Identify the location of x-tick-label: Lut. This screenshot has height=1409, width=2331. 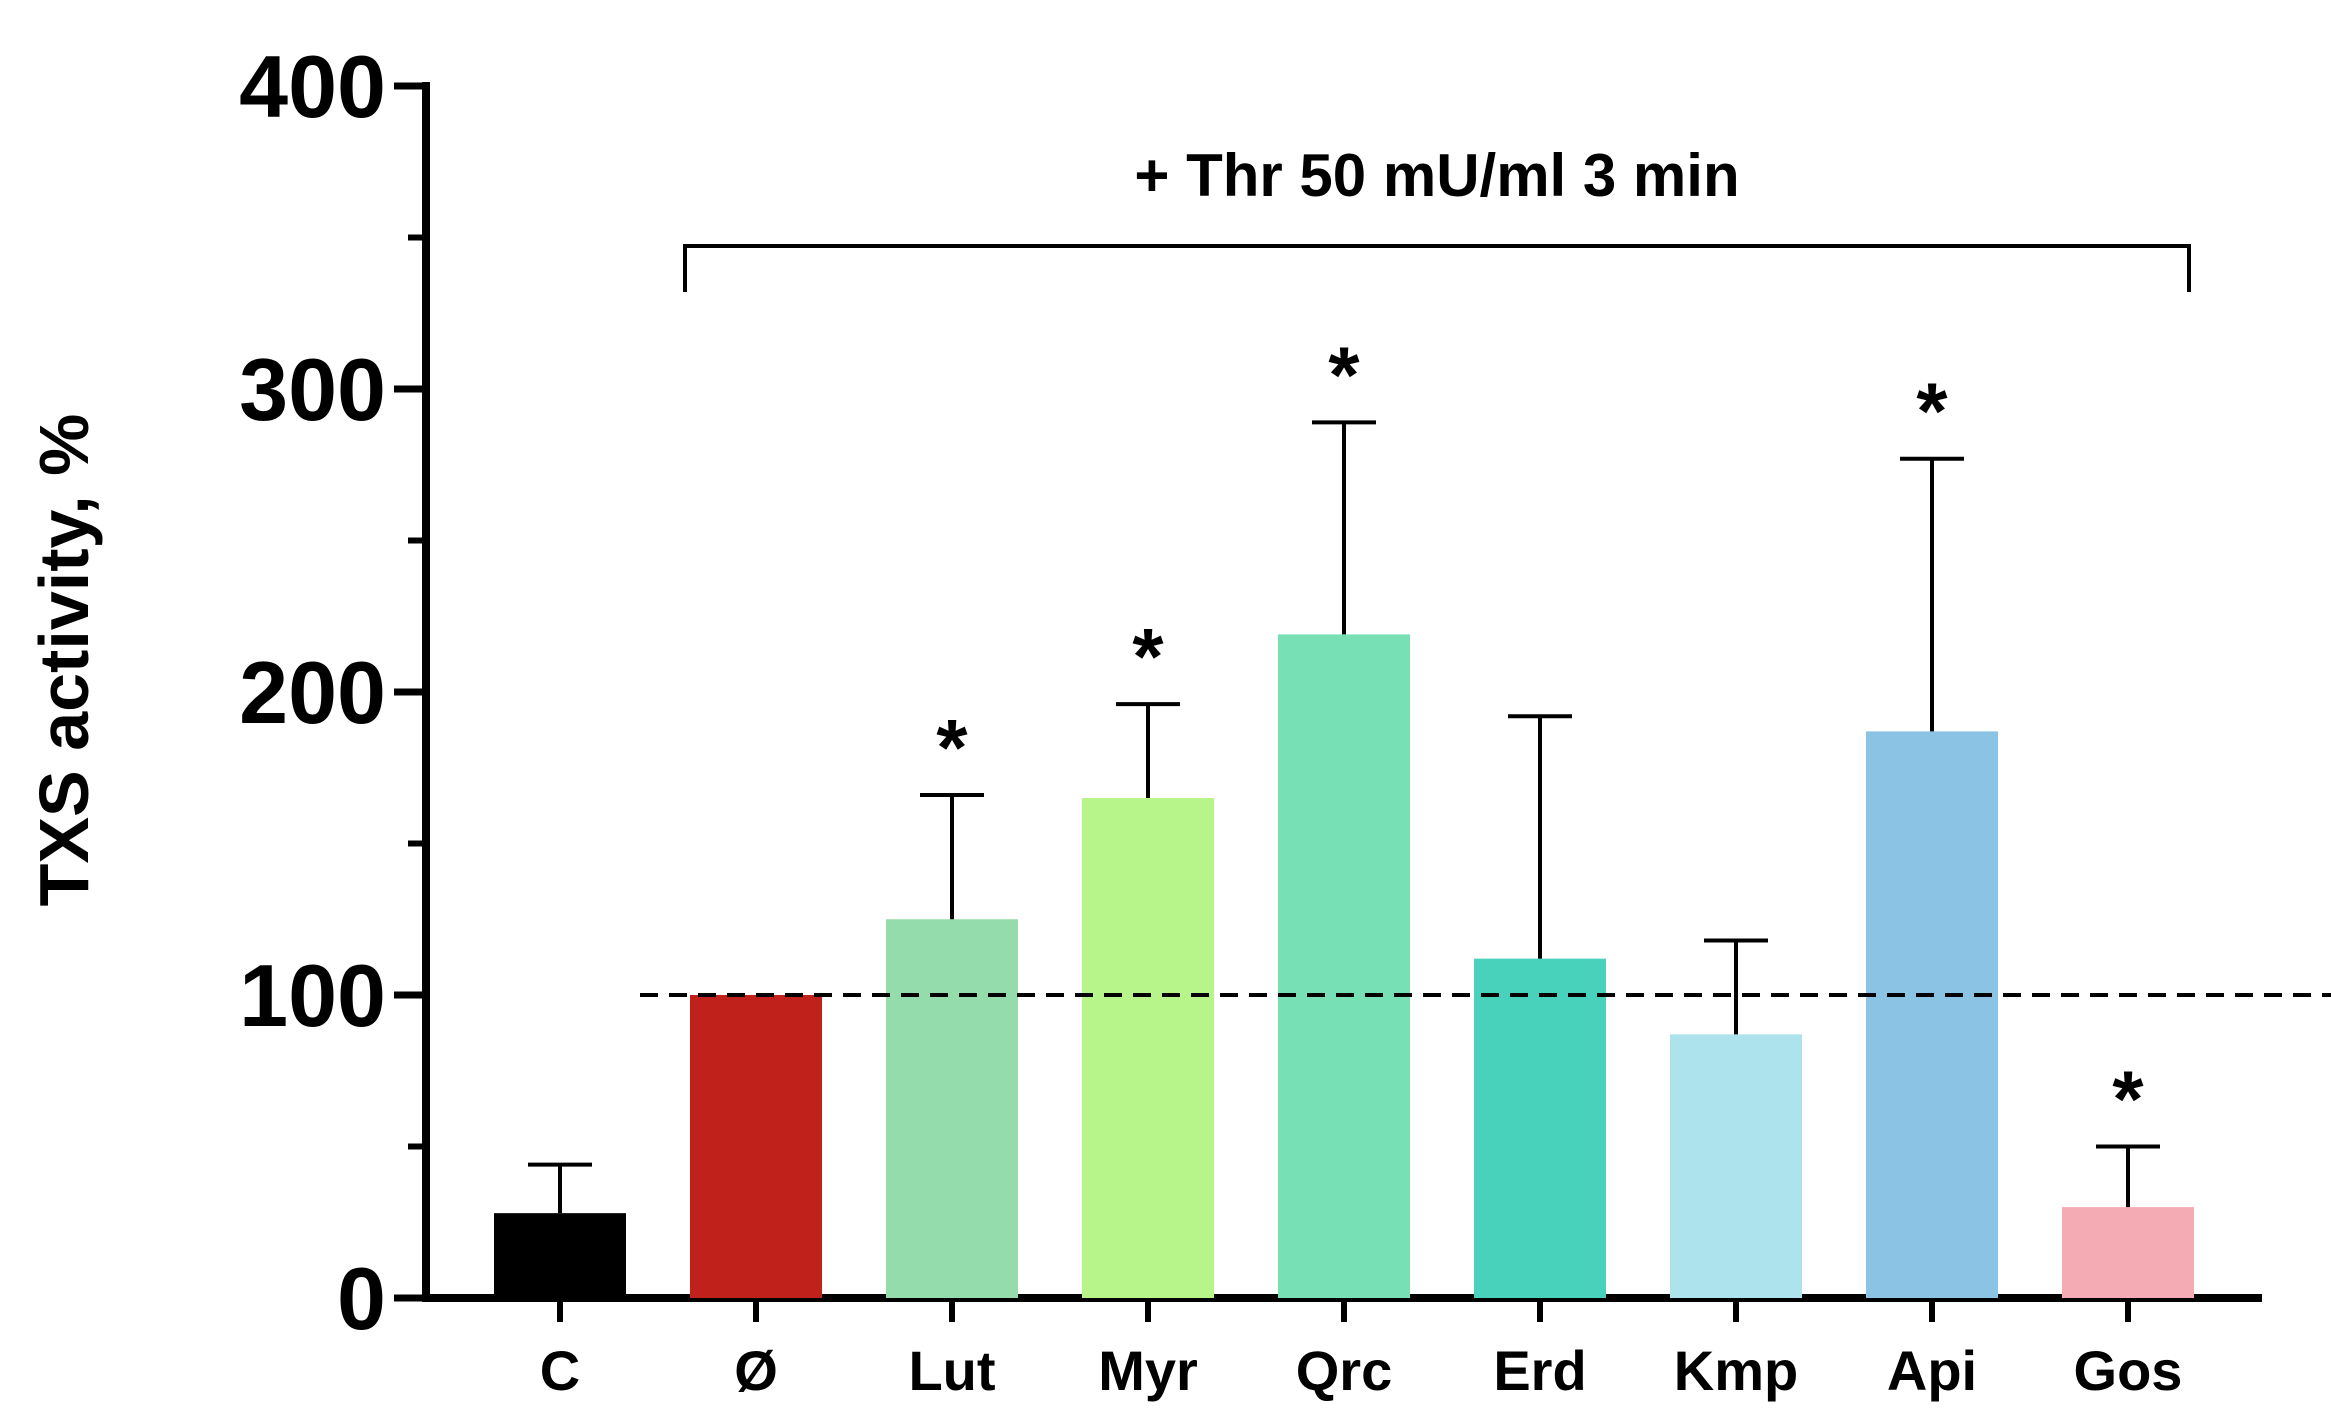
(951, 1370).